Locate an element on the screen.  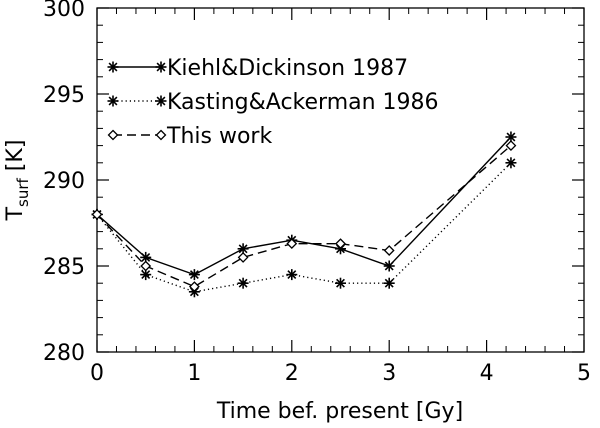
x-tick-label: 3 is located at coordinates (389, 373).